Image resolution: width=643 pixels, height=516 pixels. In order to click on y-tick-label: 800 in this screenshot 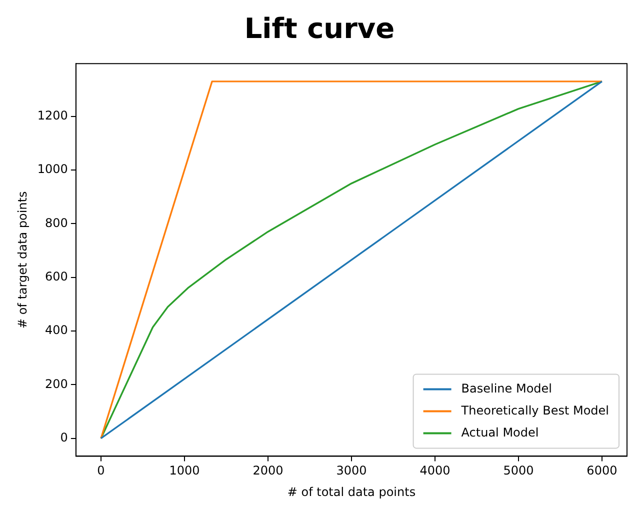, I will do `click(56, 223)`.